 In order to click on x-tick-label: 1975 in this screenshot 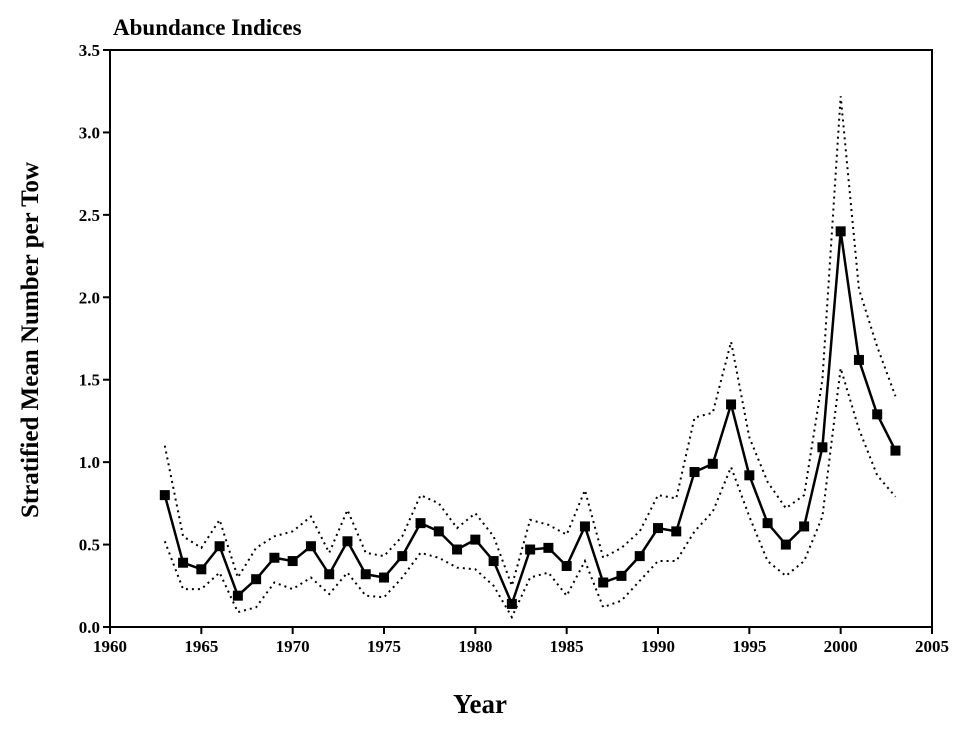, I will do `click(384, 646)`.